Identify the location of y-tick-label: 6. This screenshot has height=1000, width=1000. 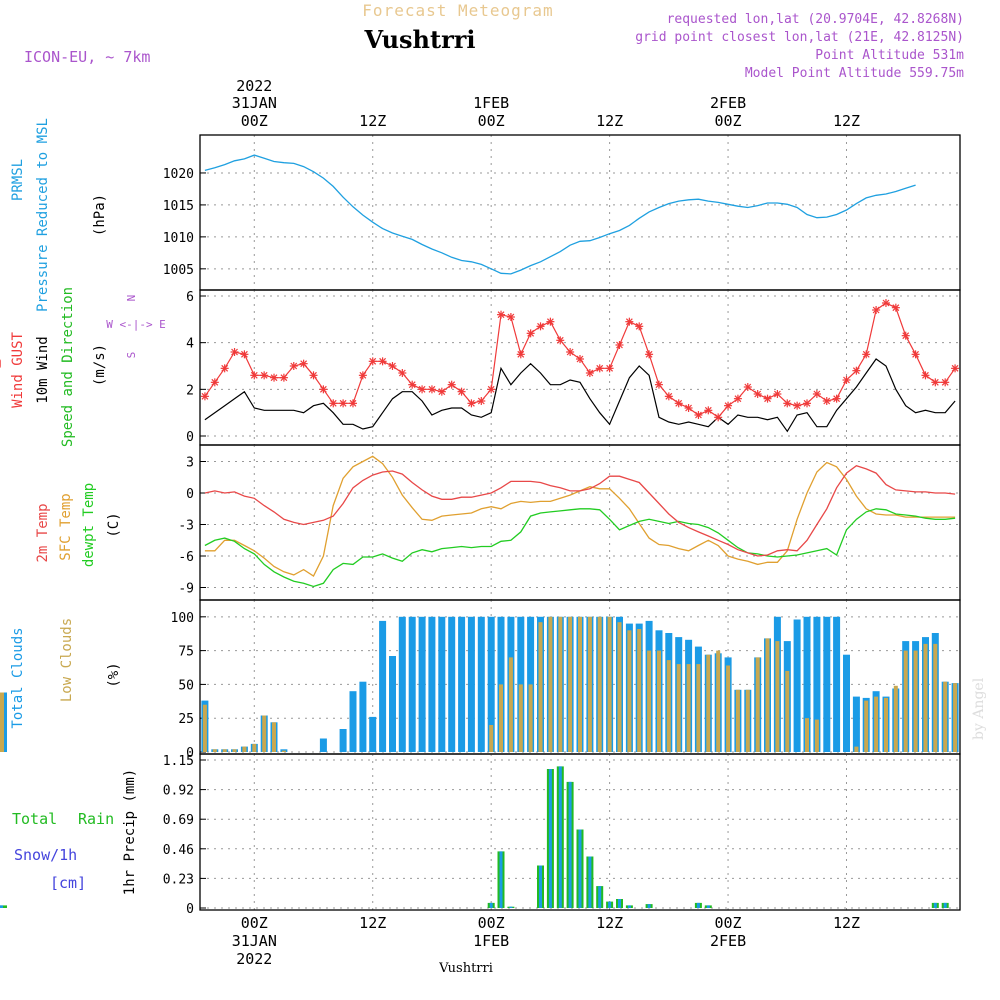
(190, 297).